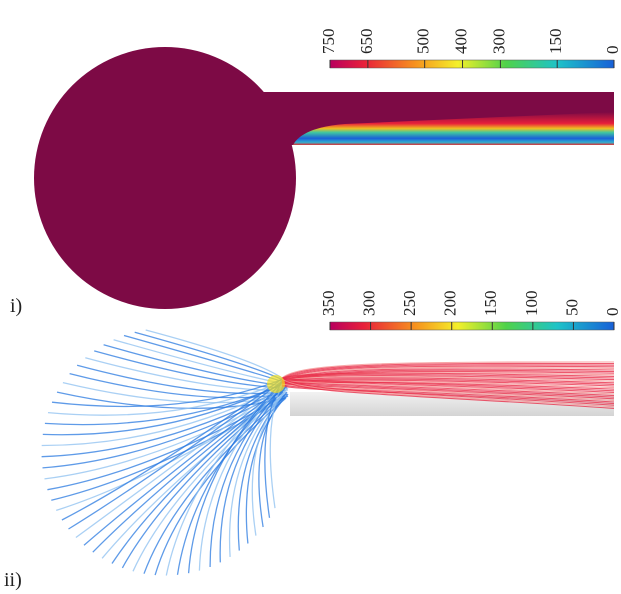 Image resolution: width=621 pixels, height=594 pixels. Describe the element at coordinates (366, 42) in the screenshot. I see `tick-label: 650` at that location.